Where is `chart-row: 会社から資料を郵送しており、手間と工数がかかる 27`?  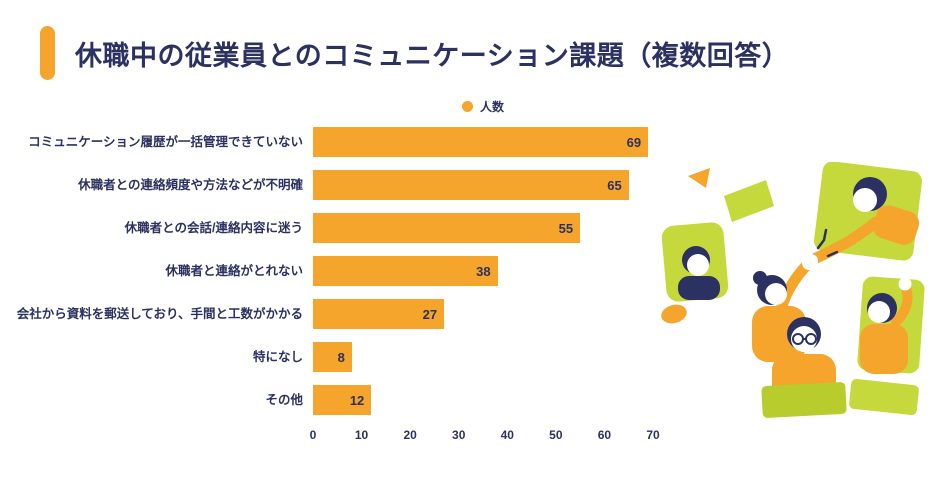 chart-row: 会社から資料を郵送しており、手間と工数がかかる 27 is located at coordinates (335, 314).